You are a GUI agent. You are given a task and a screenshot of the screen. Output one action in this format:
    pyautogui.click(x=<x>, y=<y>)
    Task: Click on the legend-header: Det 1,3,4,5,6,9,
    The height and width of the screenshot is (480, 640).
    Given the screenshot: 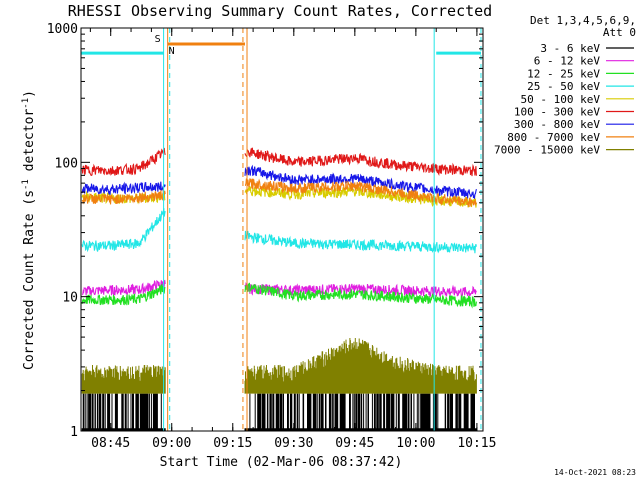 What is the action you would take?
    pyautogui.click(x=583, y=20)
    